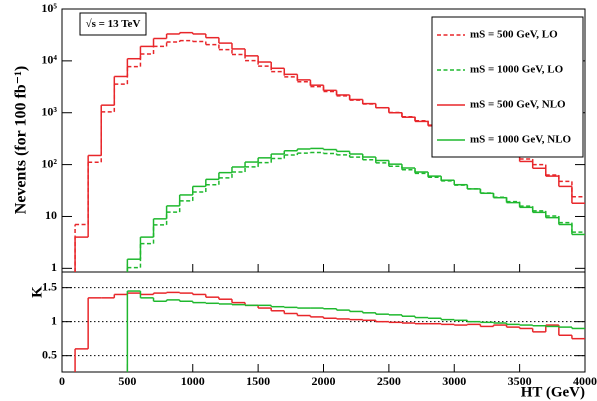  What do you see at coordinates (37, 292) in the screenshot?
I see `k-axis-label: K` at bounding box center [37, 292].